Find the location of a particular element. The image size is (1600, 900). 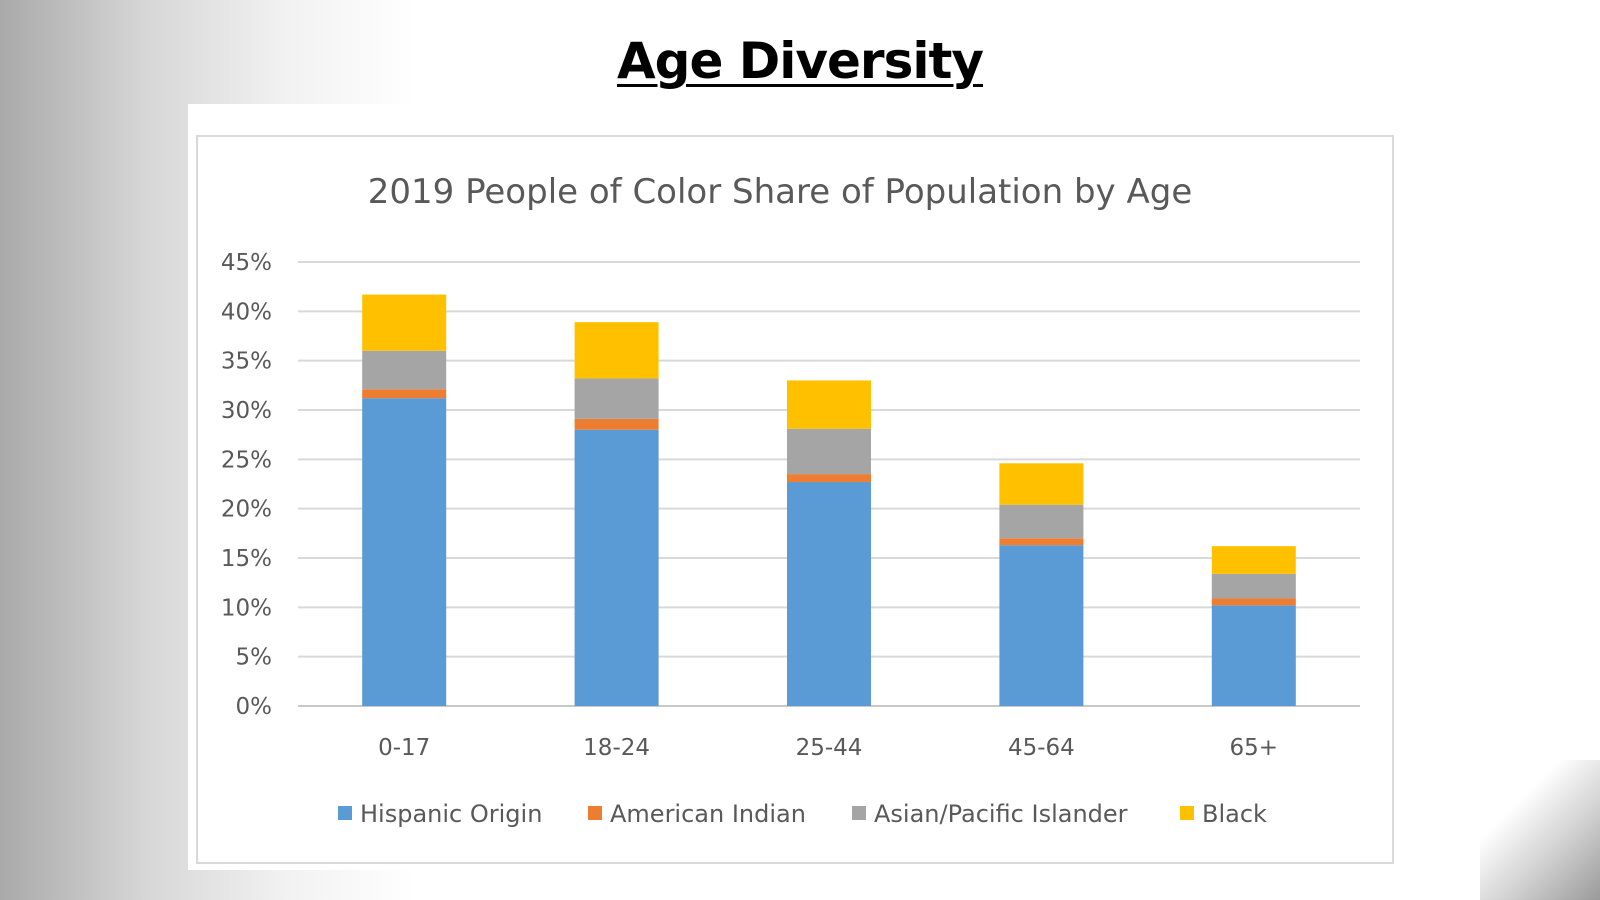

x-tick-label: 25-44 is located at coordinates (829, 748).